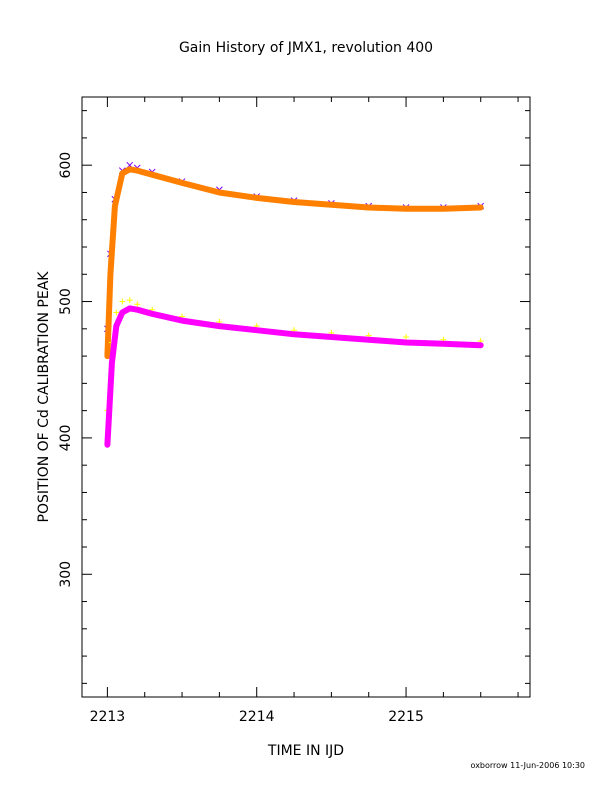 The image size is (612, 792). Describe the element at coordinates (66, 165) in the screenshot. I see `y-tick-label: 600` at that location.